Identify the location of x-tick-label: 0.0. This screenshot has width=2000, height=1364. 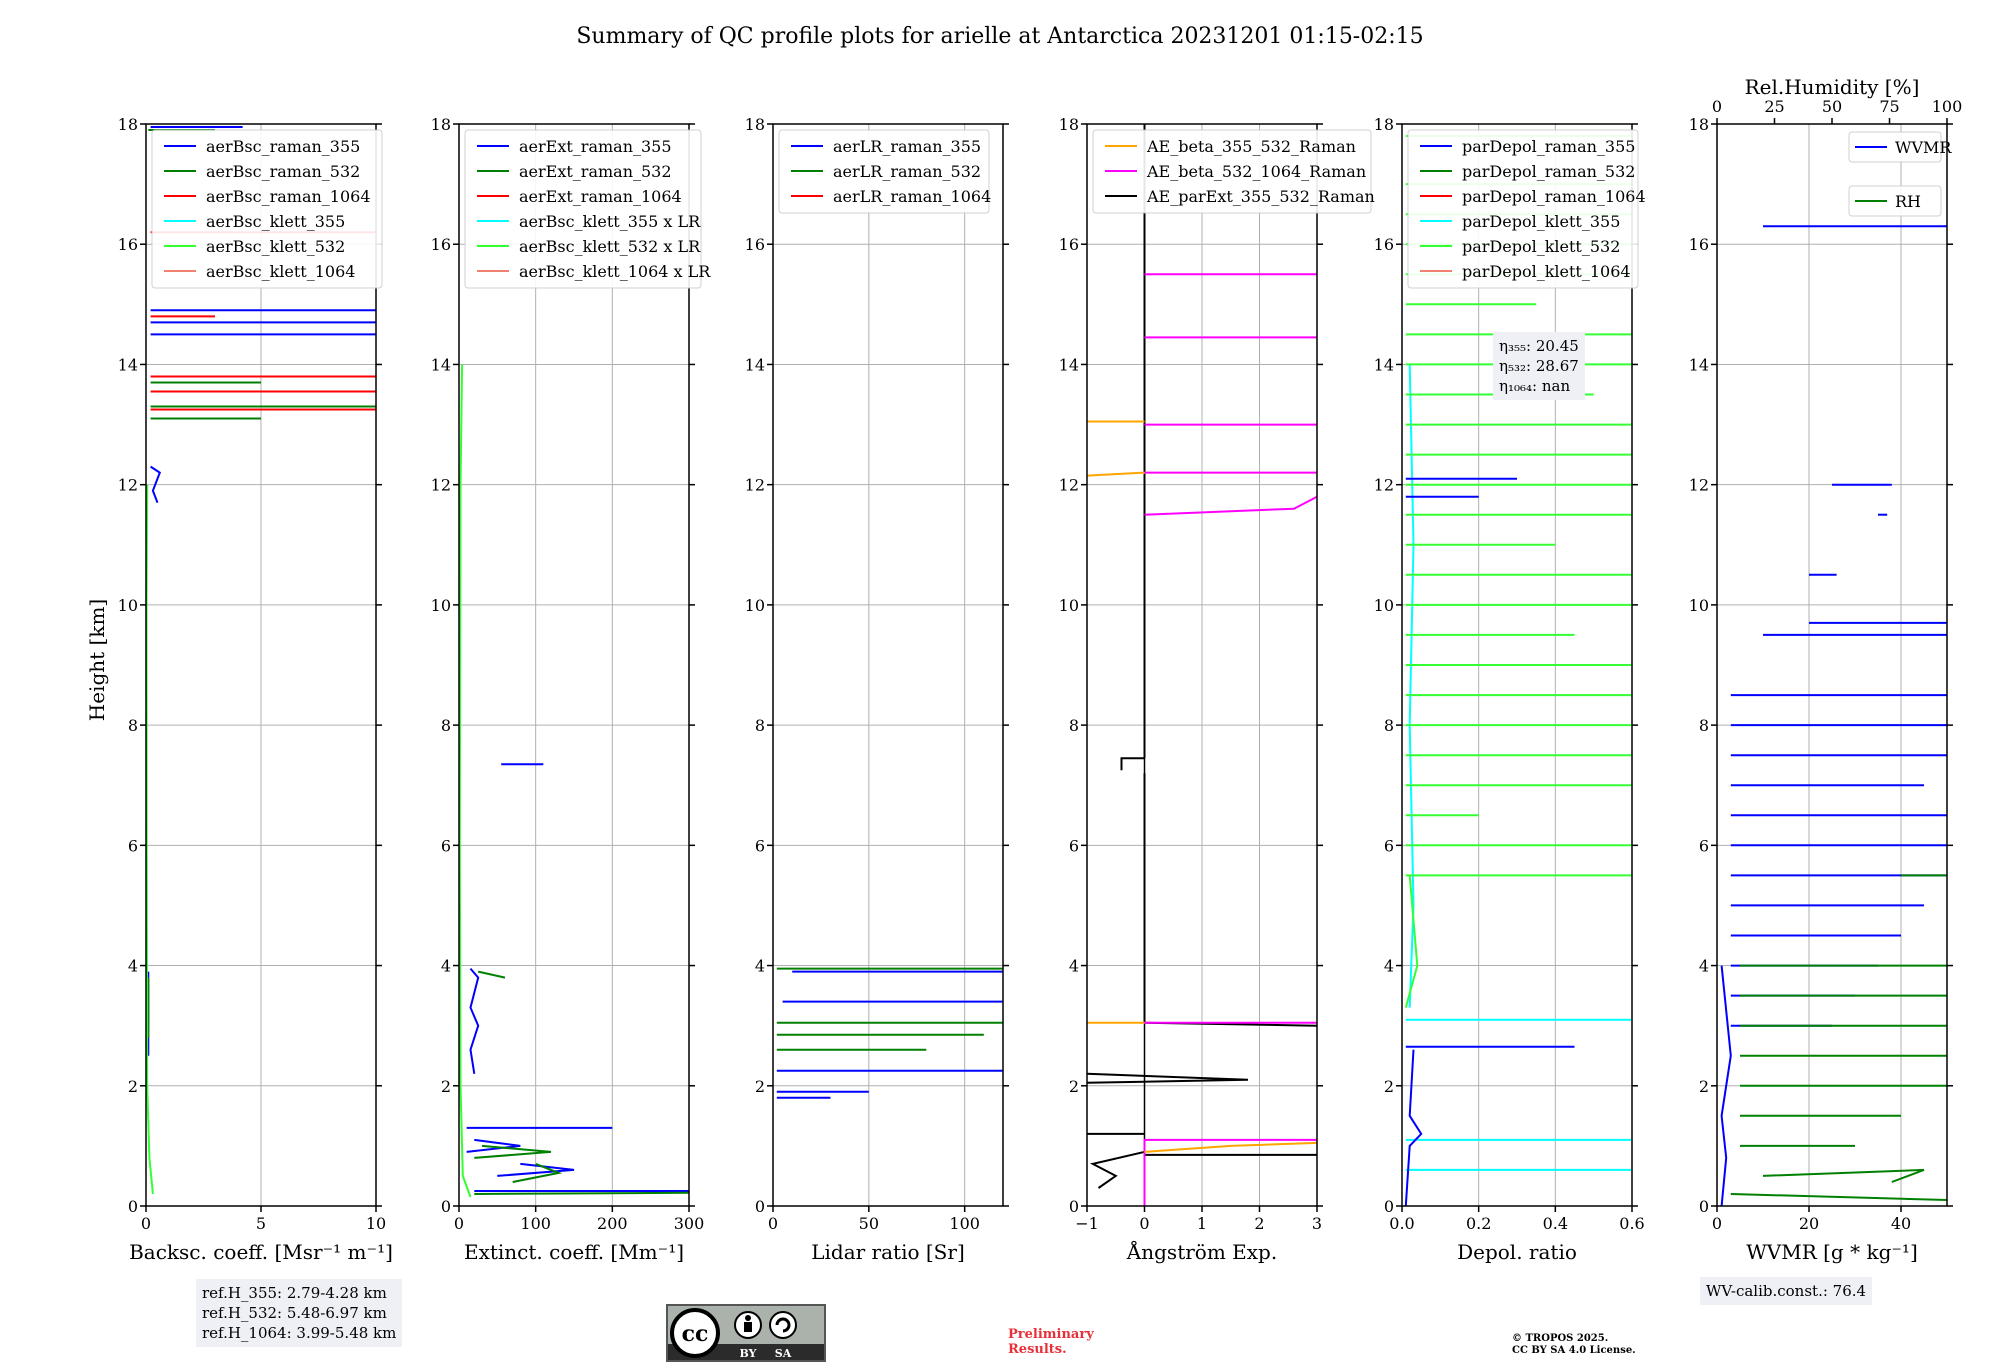
(1401, 1223).